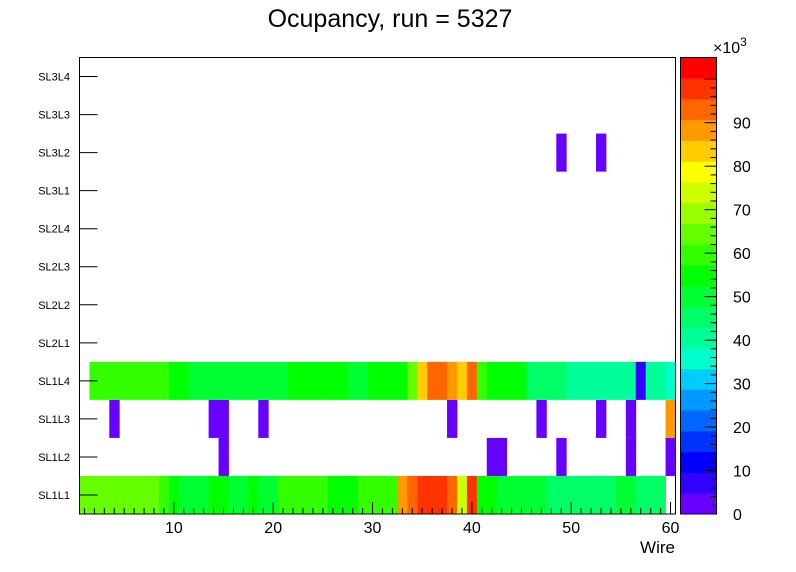 The image size is (796, 572). What do you see at coordinates (742, 385) in the screenshot?
I see `z-tick-label: 30` at bounding box center [742, 385].